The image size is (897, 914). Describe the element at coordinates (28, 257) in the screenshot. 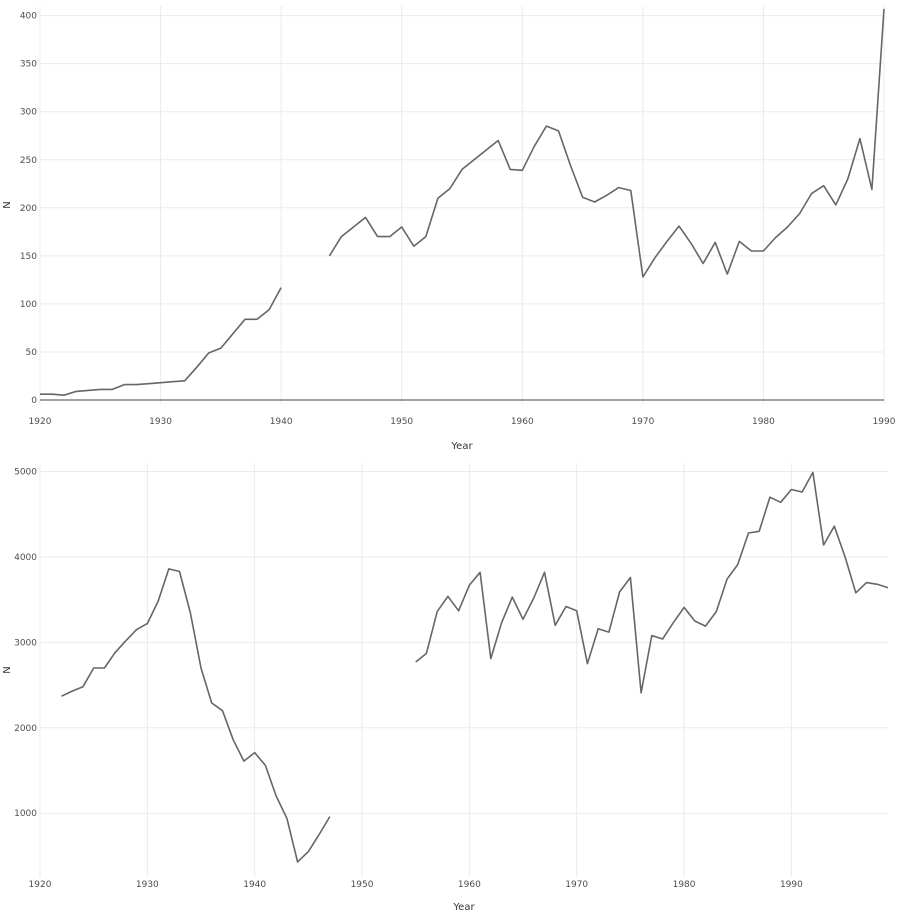

I see `y-tick-label: 150` at that location.